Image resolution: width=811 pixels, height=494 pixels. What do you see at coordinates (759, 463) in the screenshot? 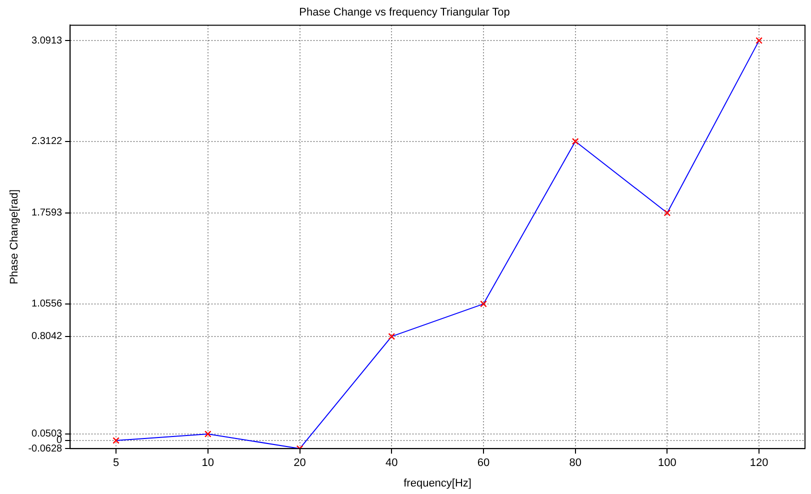
I see `x-tick-label: 120` at bounding box center [759, 463].